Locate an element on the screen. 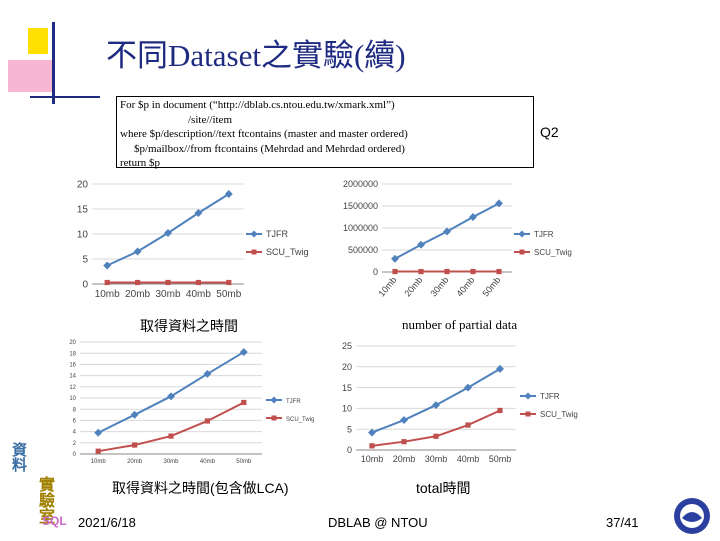 The width and height of the screenshot is (720, 541). query-id-label: Q2 is located at coordinates (549, 132).